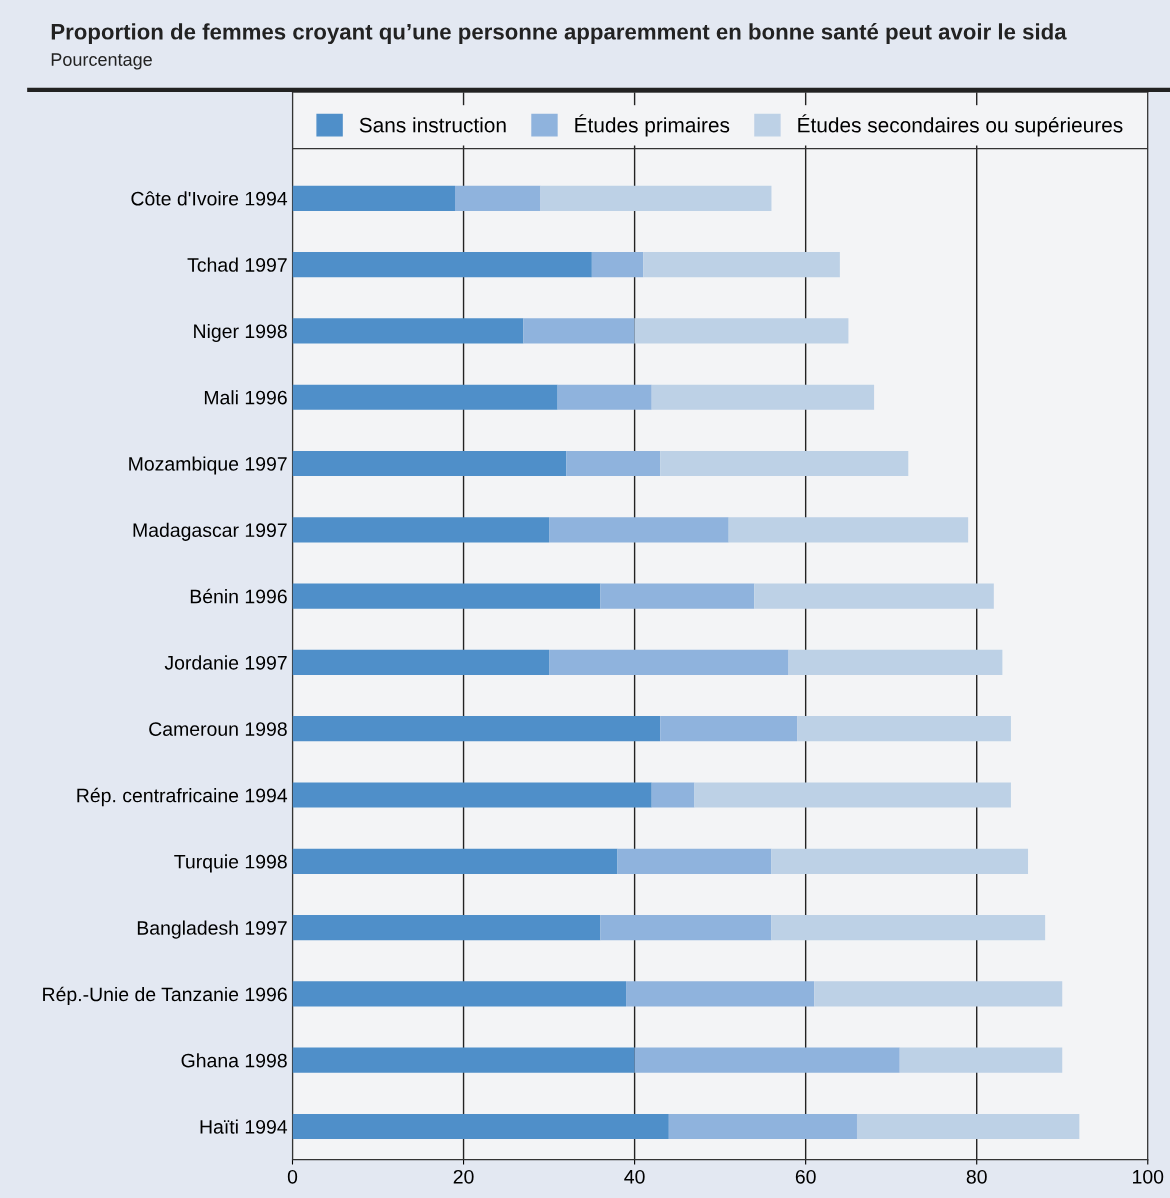  What do you see at coordinates (960, 125) in the screenshot?
I see `legend-label: Études secondaires ou supérieures` at bounding box center [960, 125].